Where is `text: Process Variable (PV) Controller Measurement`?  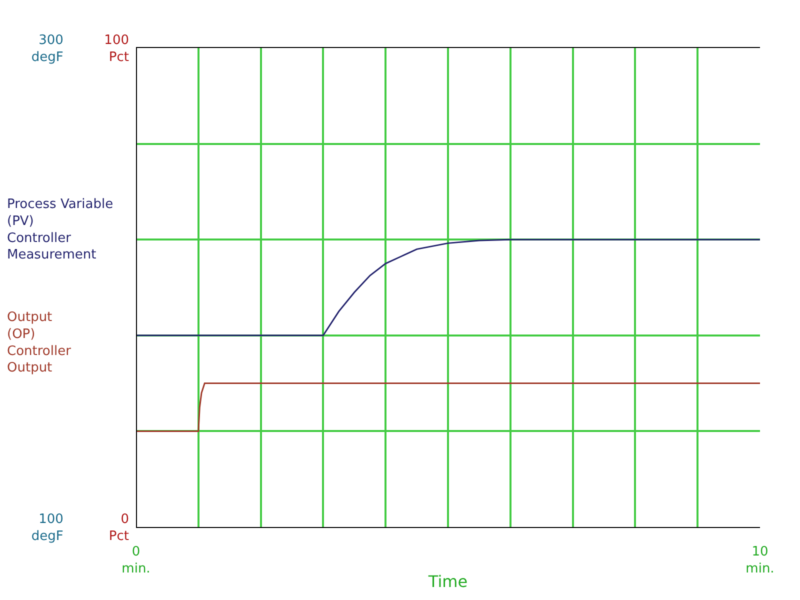 text: Process Variable (PV) Controller Measurement is located at coordinates (60, 230).